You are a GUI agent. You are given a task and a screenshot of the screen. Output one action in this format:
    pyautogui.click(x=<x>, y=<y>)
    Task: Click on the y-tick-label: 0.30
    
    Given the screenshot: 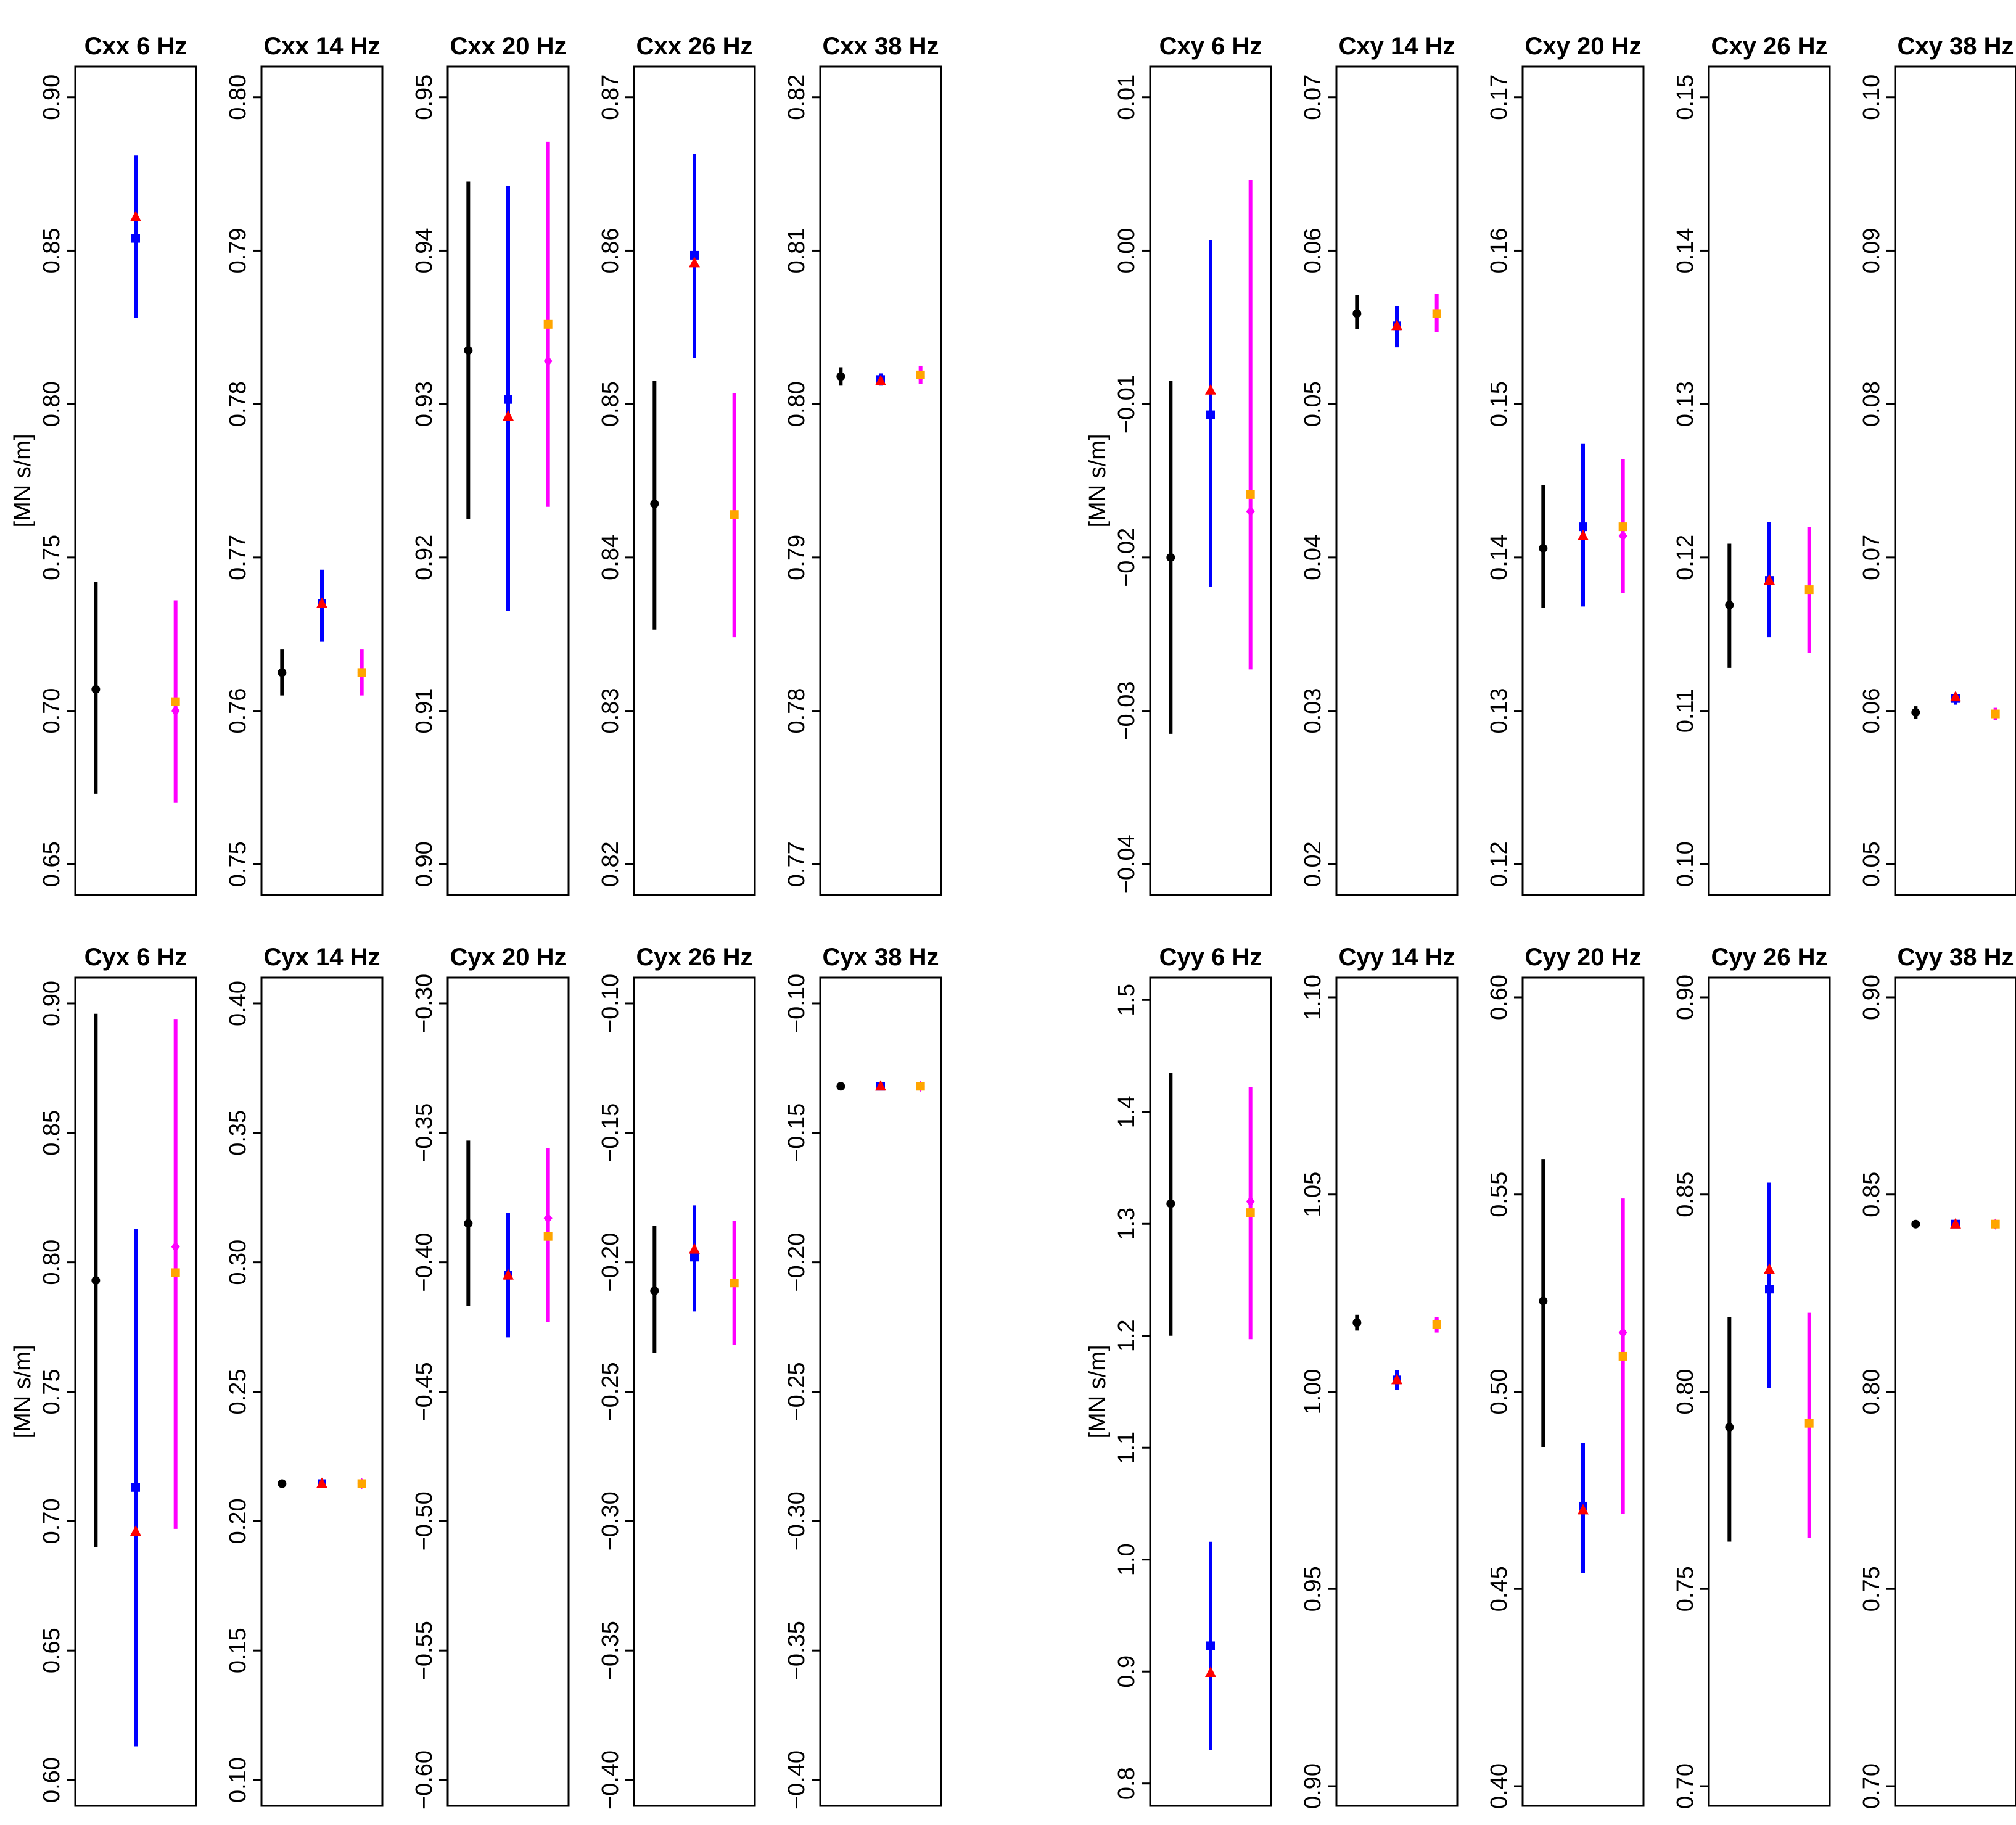 What is the action you would take?
    pyautogui.click(x=238, y=1262)
    